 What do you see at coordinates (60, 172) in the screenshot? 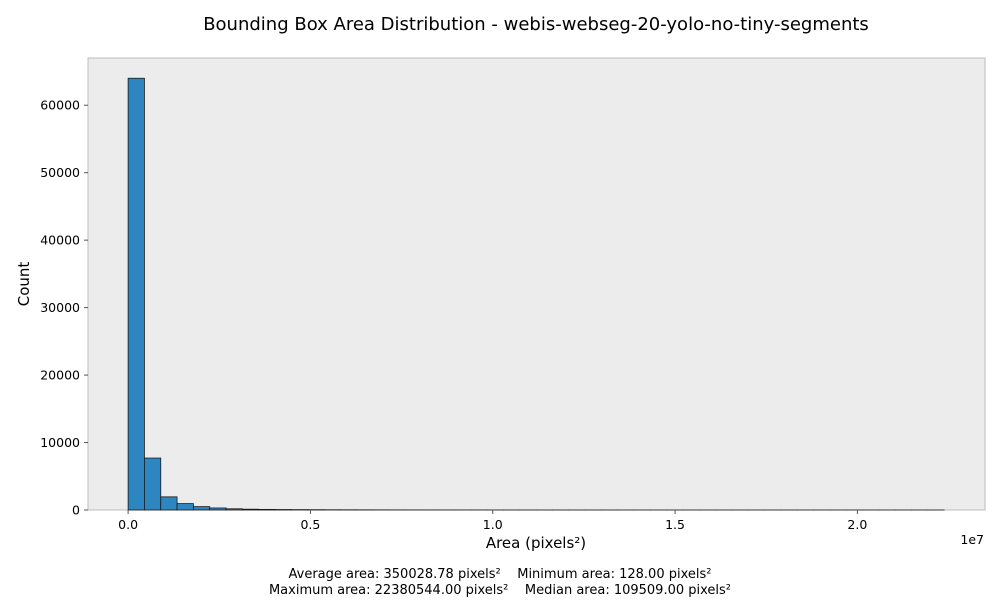
I see `y-tick-label: 50000` at bounding box center [60, 172].